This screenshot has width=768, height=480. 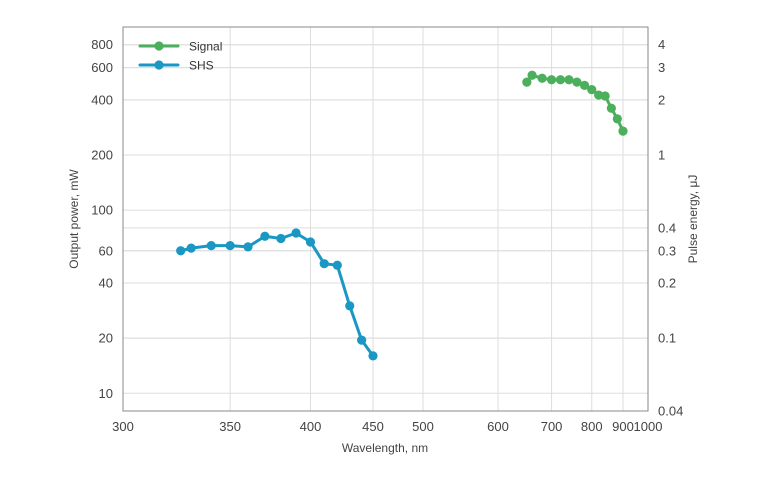 What do you see at coordinates (159, 46) in the screenshot?
I see `legend-marker-signal` at bounding box center [159, 46].